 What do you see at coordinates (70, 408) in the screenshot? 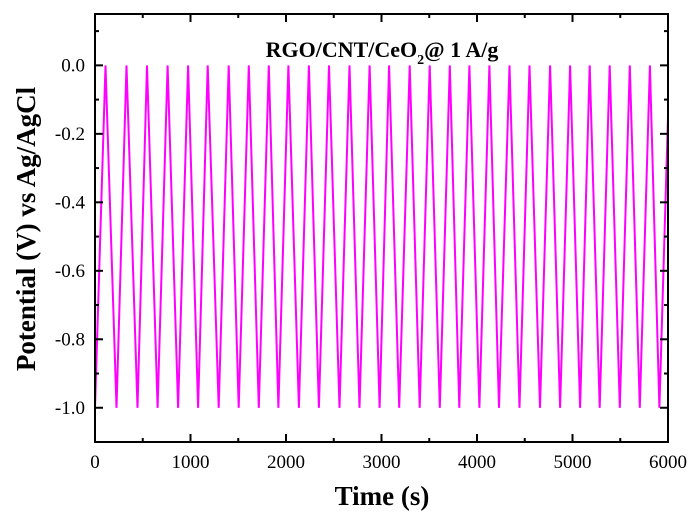
I see `y-tick-label: -1.0` at bounding box center [70, 408].